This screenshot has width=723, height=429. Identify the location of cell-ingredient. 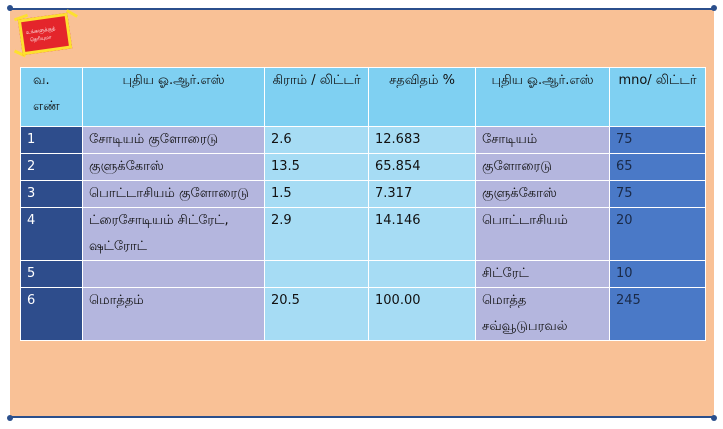
(173, 274).